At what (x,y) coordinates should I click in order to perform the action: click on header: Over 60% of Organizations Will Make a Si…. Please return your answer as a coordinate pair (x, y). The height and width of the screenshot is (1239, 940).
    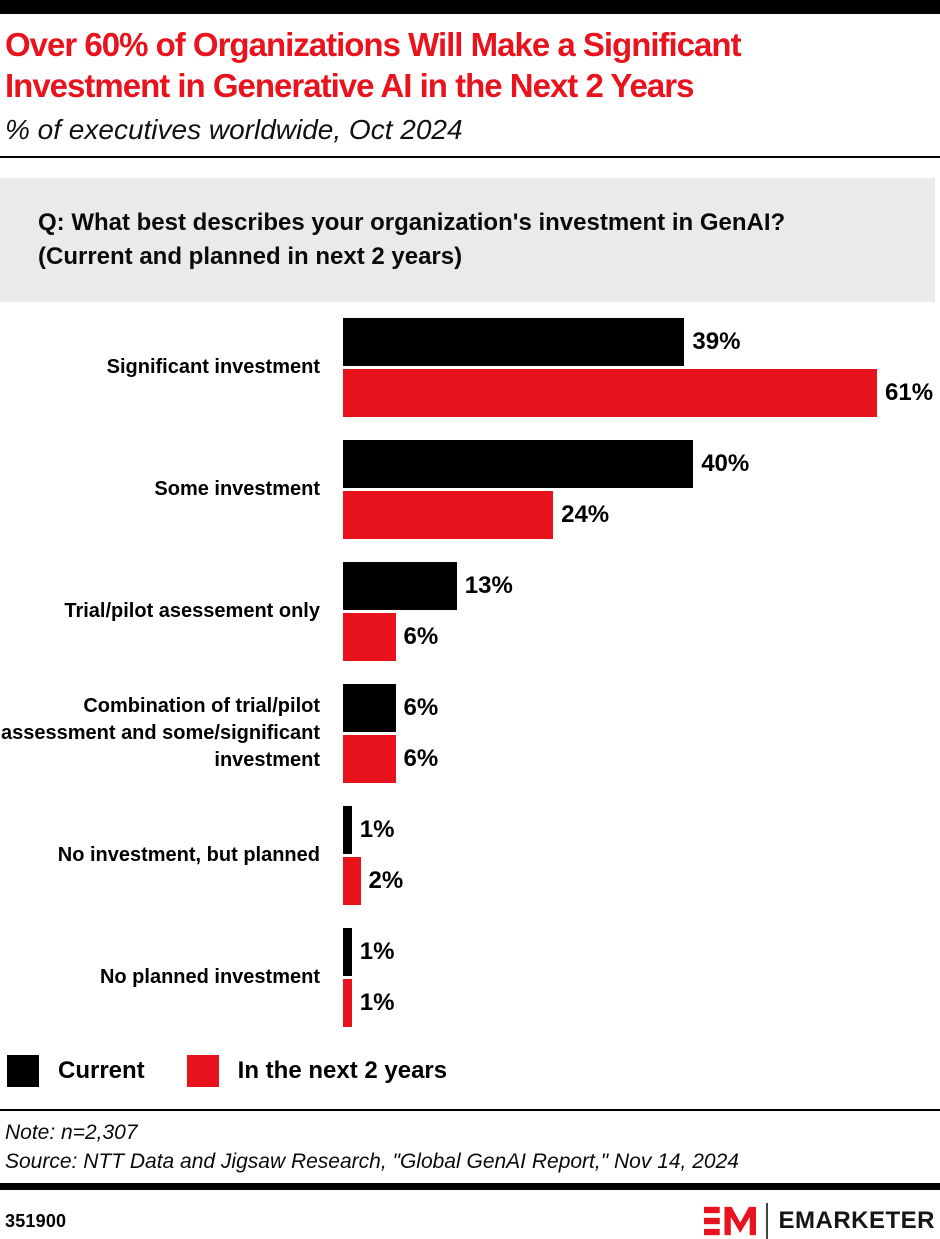
    Looking at the image, I should click on (470, 80).